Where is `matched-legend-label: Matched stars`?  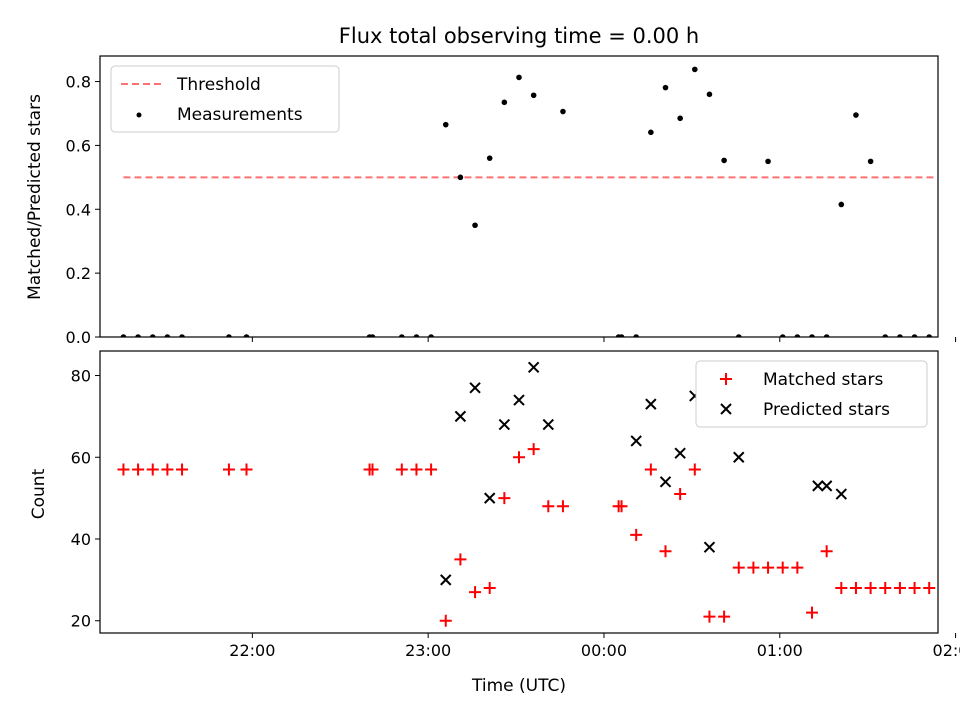
matched-legend-label: Matched stars is located at coordinates (823, 380).